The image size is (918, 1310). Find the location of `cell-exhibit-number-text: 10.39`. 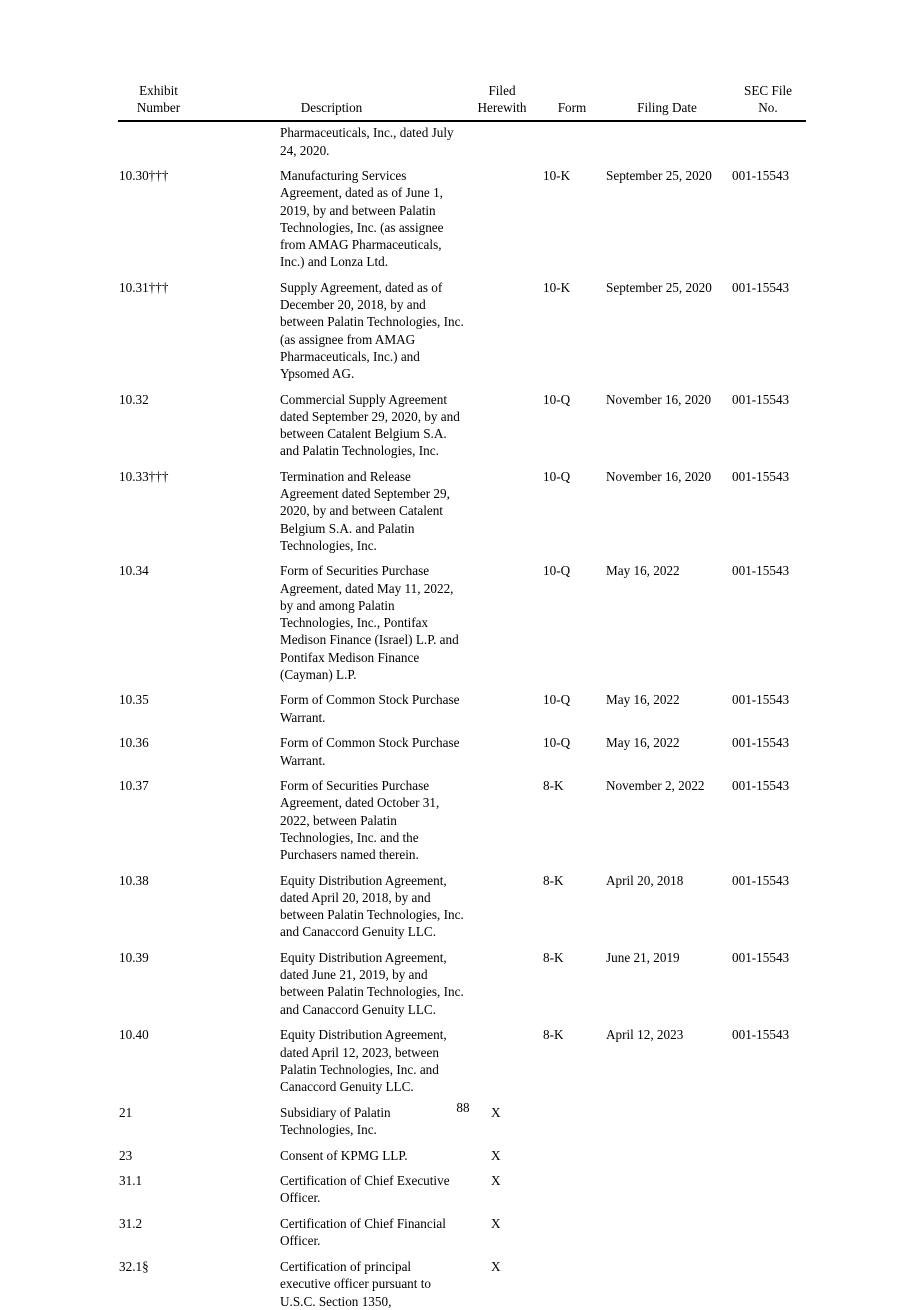

cell-exhibit-number-text: 10.39 is located at coordinates (134, 958).